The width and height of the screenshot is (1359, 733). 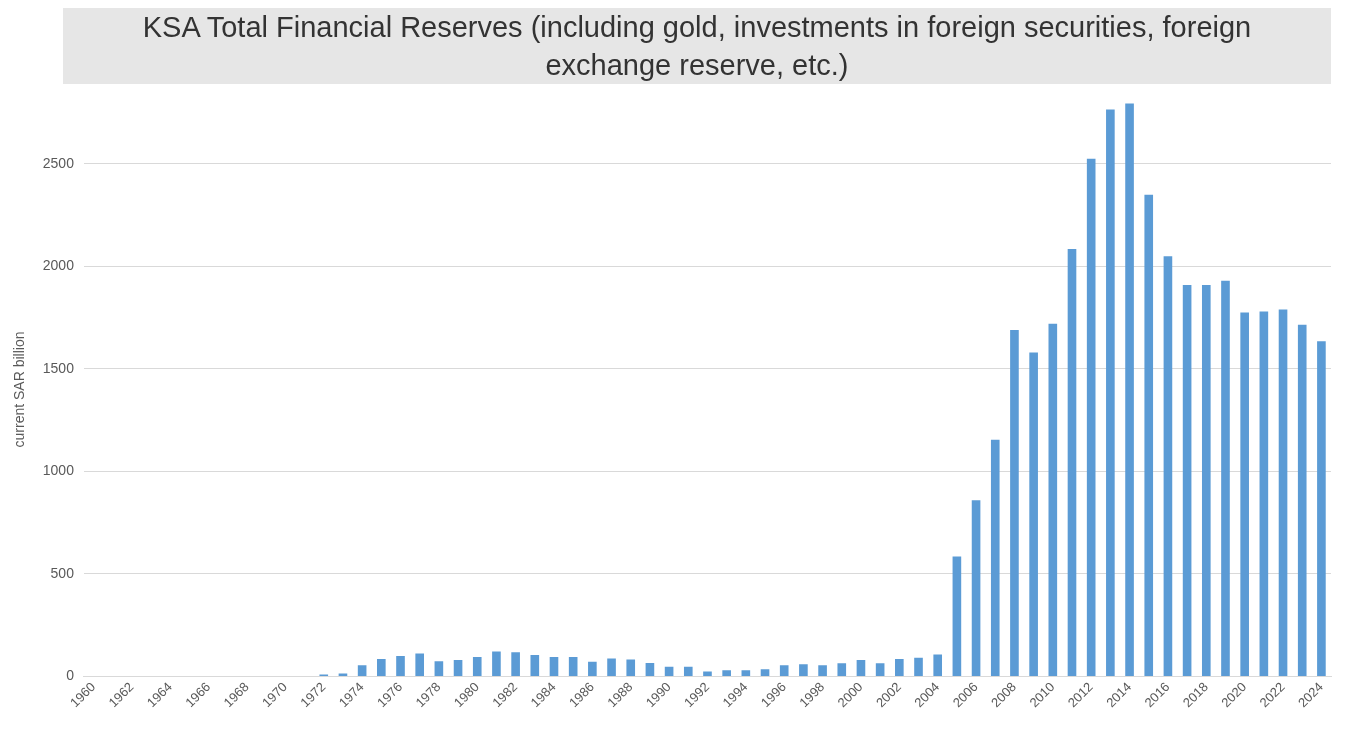 What do you see at coordinates (62, 572) in the screenshot?
I see `y-tick-label: 500` at bounding box center [62, 572].